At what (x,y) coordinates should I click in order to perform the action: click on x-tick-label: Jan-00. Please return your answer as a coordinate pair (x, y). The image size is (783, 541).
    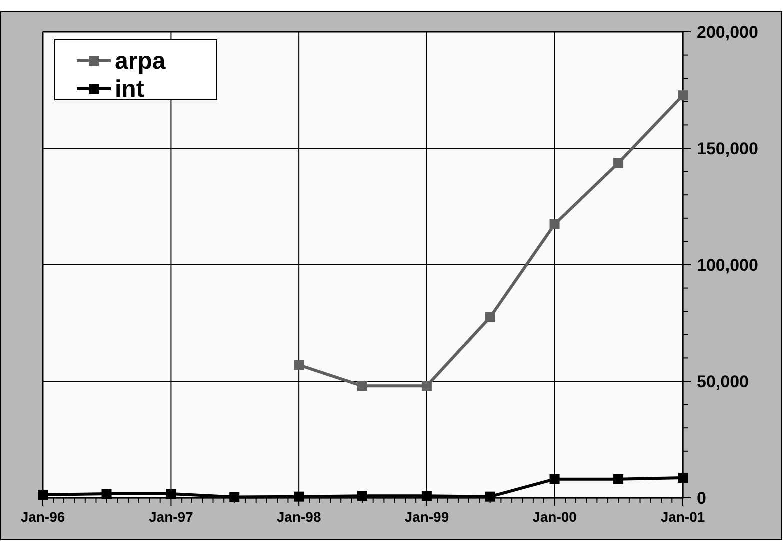
    Looking at the image, I should click on (555, 517).